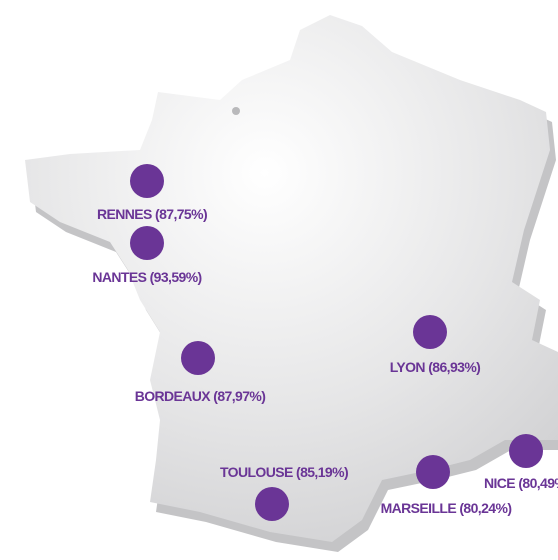 This screenshot has height=560, width=558. Describe the element at coordinates (284, 472) in the screenshot. I see `city-label: TOULOUSE (85,19%)` at that location.